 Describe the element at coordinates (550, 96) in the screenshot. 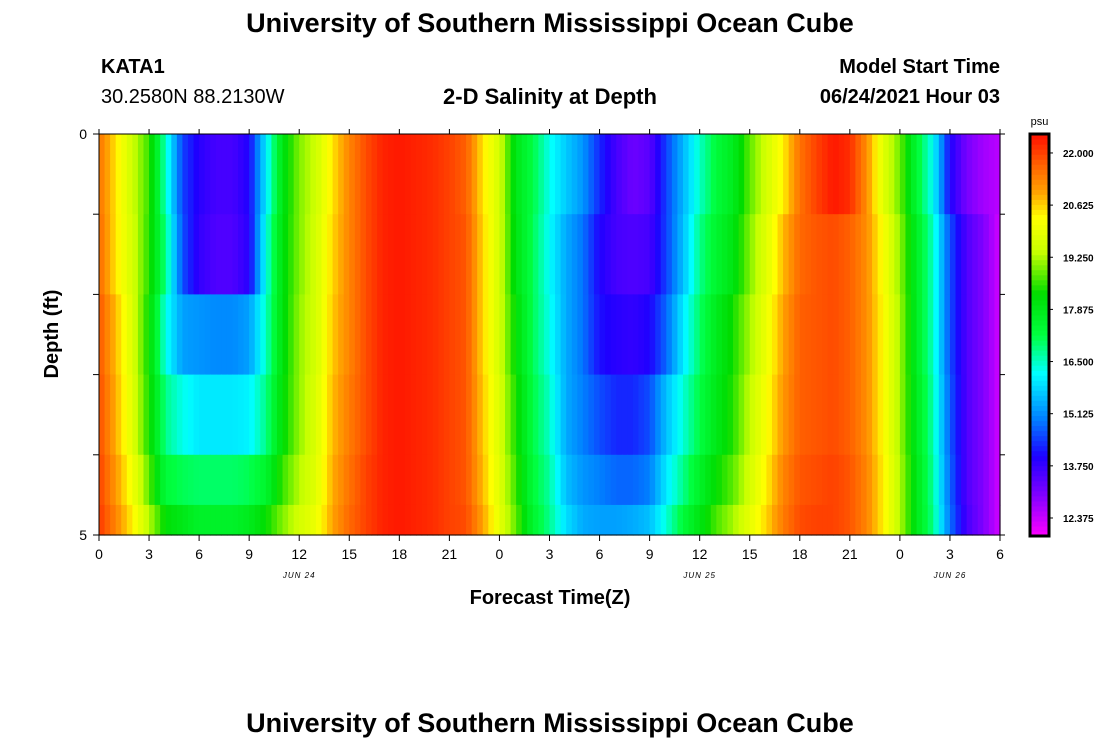

I see `plot-title: 2-D Salinity at Depth` at that location.